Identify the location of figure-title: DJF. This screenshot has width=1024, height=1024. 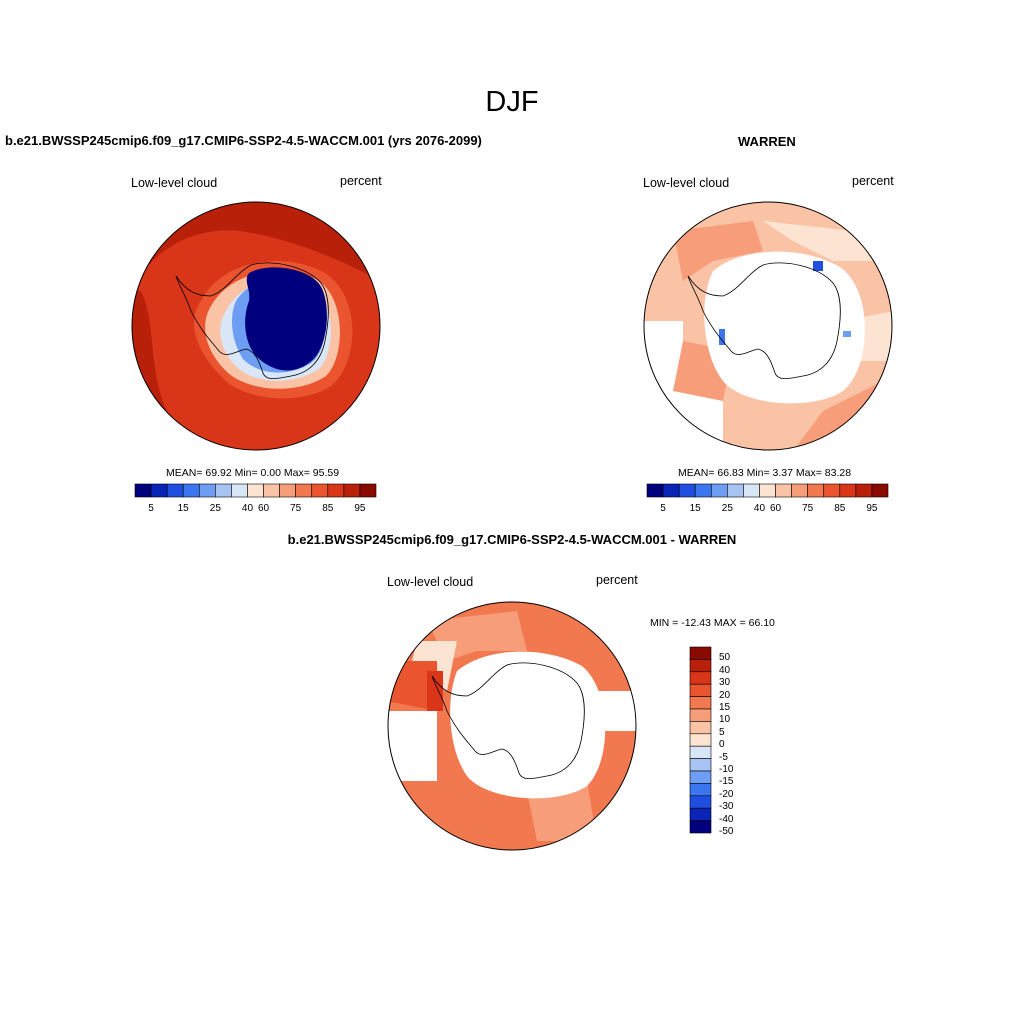
(512, 102).